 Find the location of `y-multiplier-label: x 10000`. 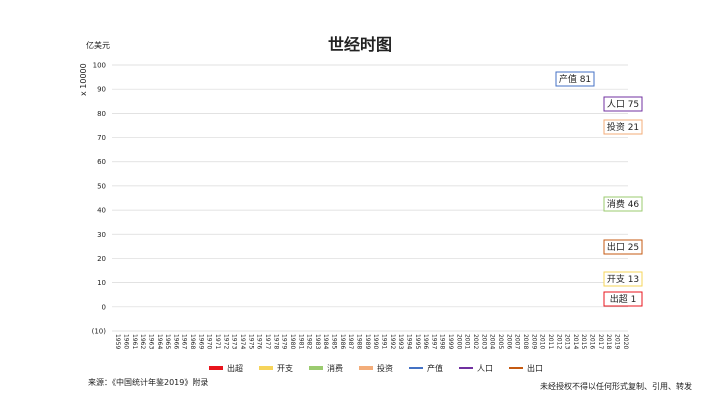

y-multiplier-label: x 10000 is located at coordinates (83, 79).